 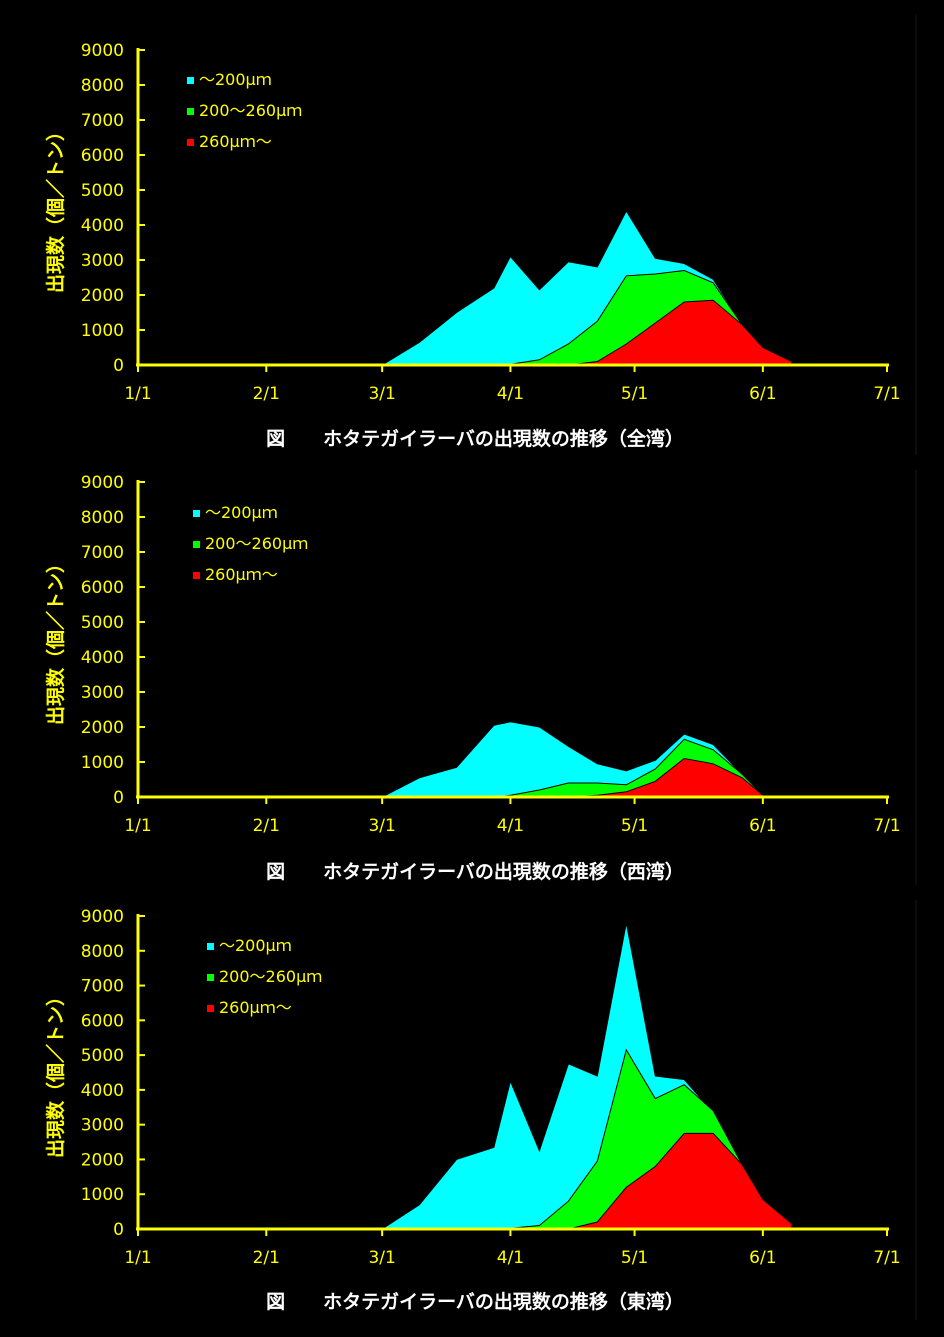 What do you see at coordinates (475, 871) in the screenshot?
I see `chart-caption: 図 ホタテガイラーバの出現数の推移（西湾）` at bounding box center [475, 871].